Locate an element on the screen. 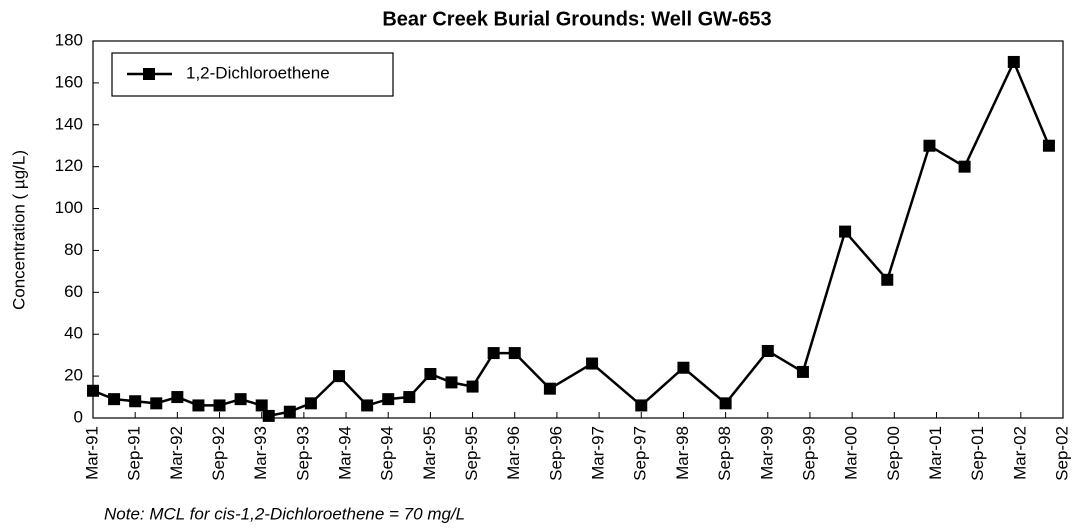  x-tick-label: Mar-98 is located at coordinates (682, 453).